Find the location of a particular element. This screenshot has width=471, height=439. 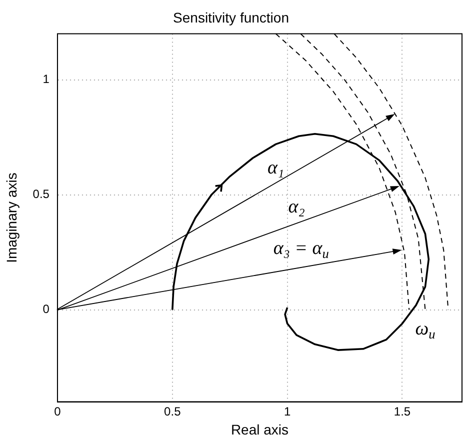

y-tick-label: 0.5 is located at coordinates (41, 194).